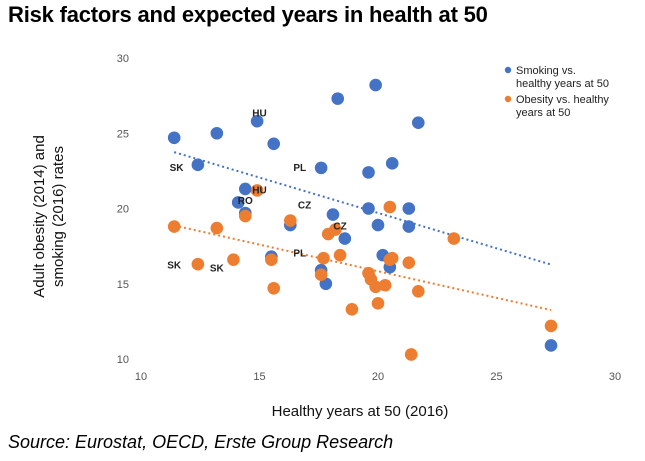  What do you see at coordinates (378, 377) in the screenshot?
I see `x-tick-label: 20` at bounding box center [378, 377].